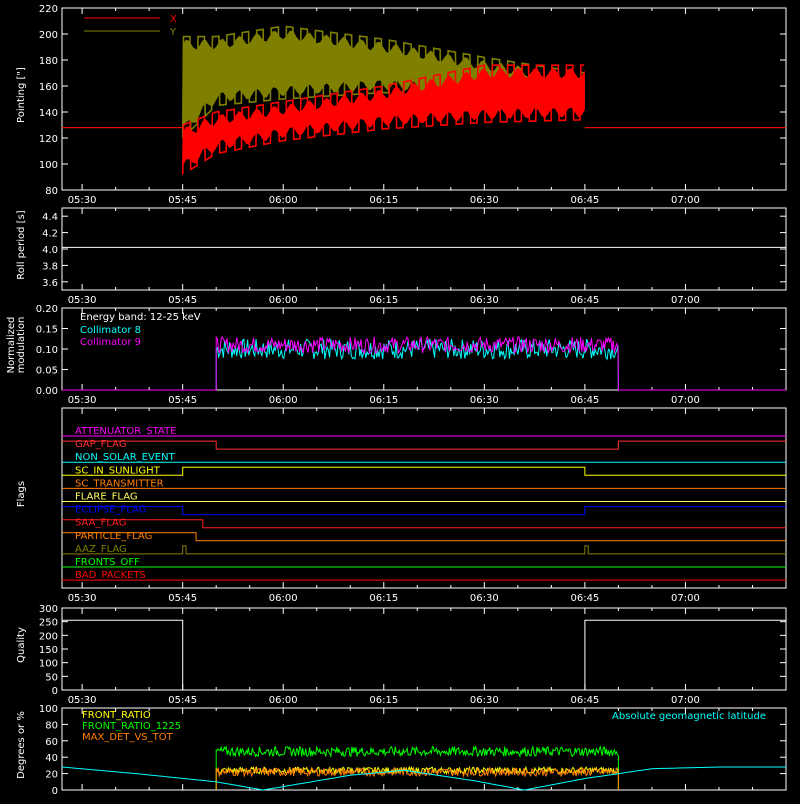 The image size is (800, 804). I want to click on legend-label-max-det-vs-tot: MAX_DET_VS_TOT, so click(128, 737).